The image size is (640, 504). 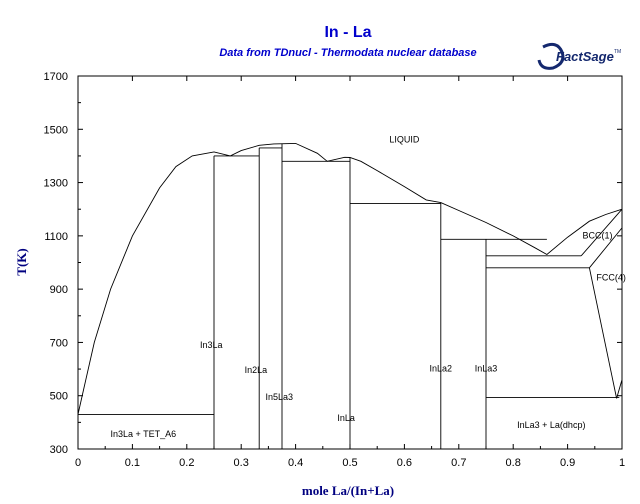 I want to click on x-tick-labels: 0 0.1 0.2 0.3 0.4 0.5 0.6 0.7 0.8 0.9 1, so click(x=350, y=463).